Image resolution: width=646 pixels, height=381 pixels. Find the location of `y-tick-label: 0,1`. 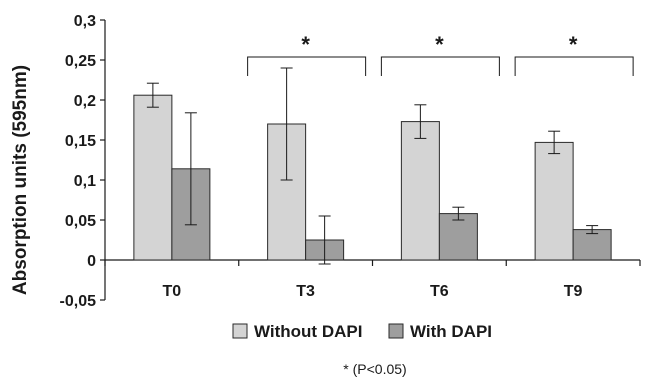

y-tick-label: 0,1 is located at coordinates (85, 181).